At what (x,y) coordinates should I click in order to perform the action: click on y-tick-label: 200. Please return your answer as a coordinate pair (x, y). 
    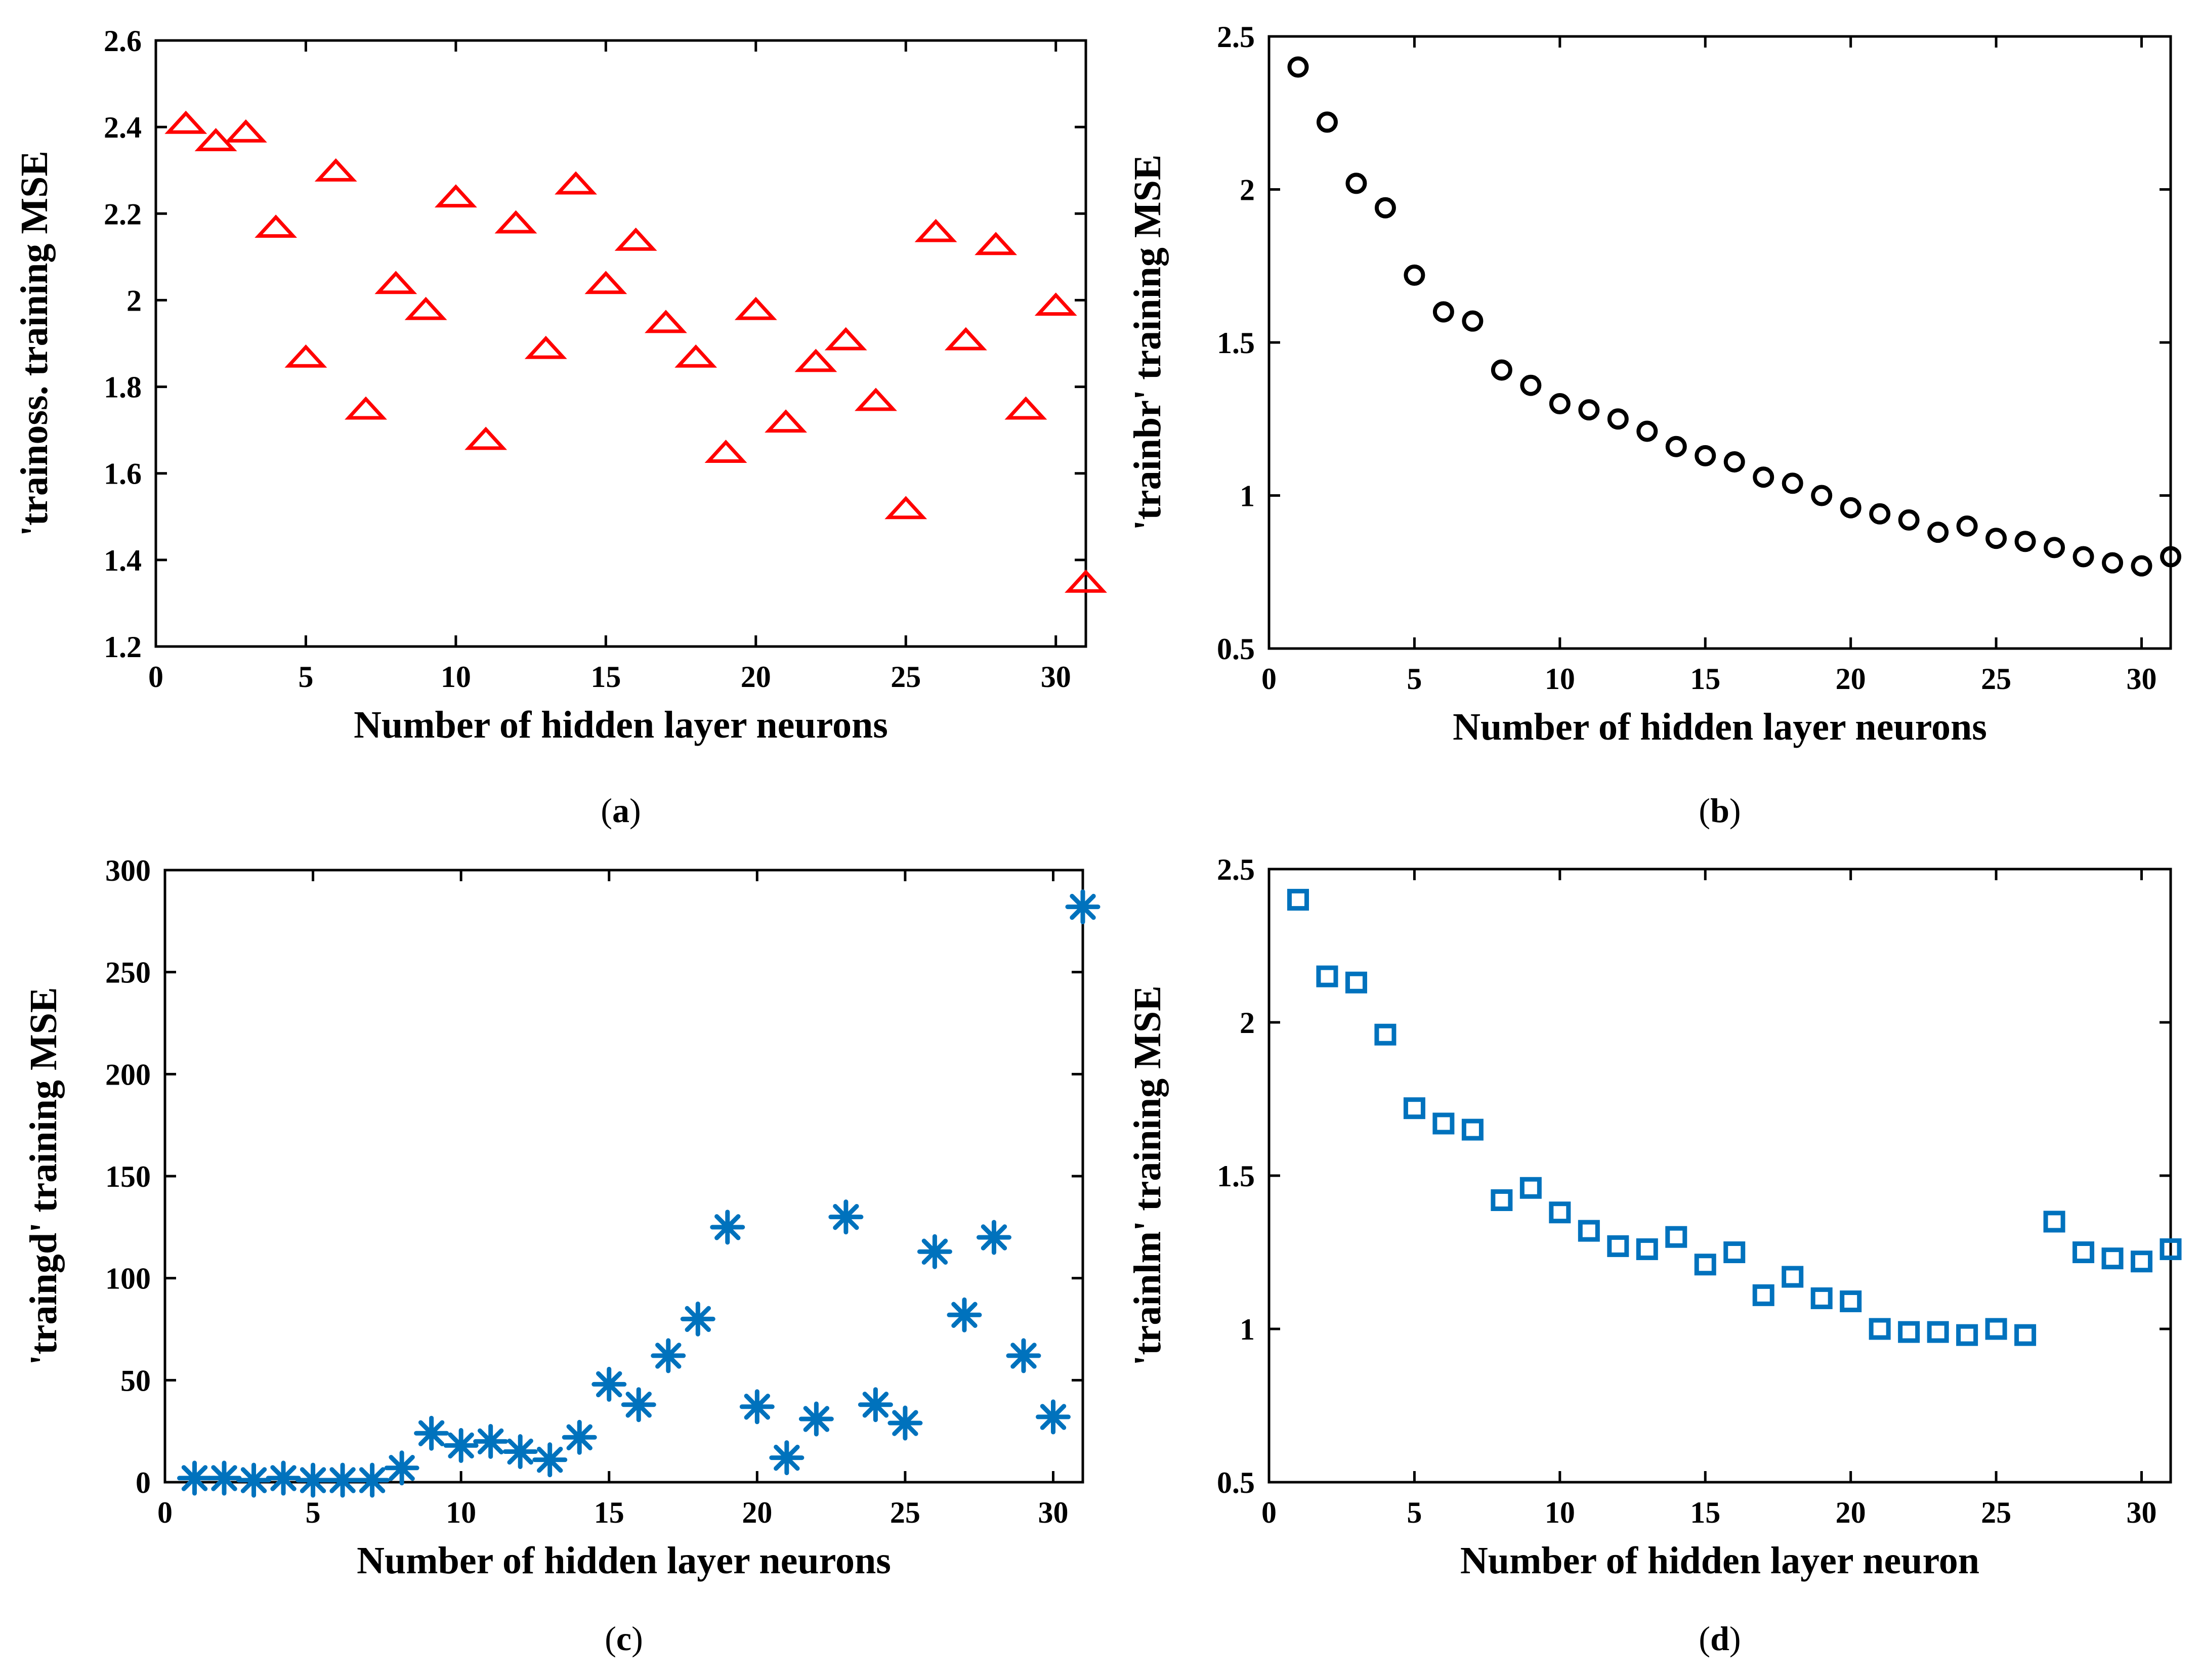
    Looking at the image, I should click on (128, 1075).